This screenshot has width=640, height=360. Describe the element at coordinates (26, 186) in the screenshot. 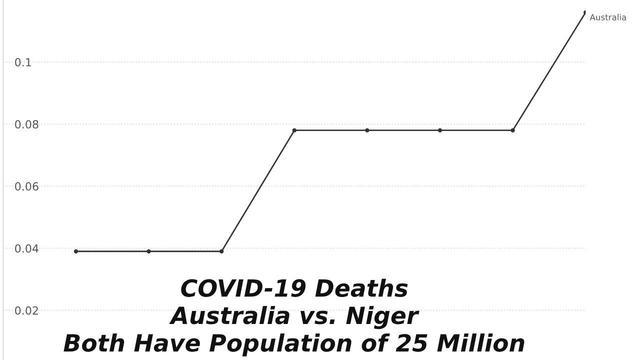

I see `y-tick-label: 0.06` at that location.